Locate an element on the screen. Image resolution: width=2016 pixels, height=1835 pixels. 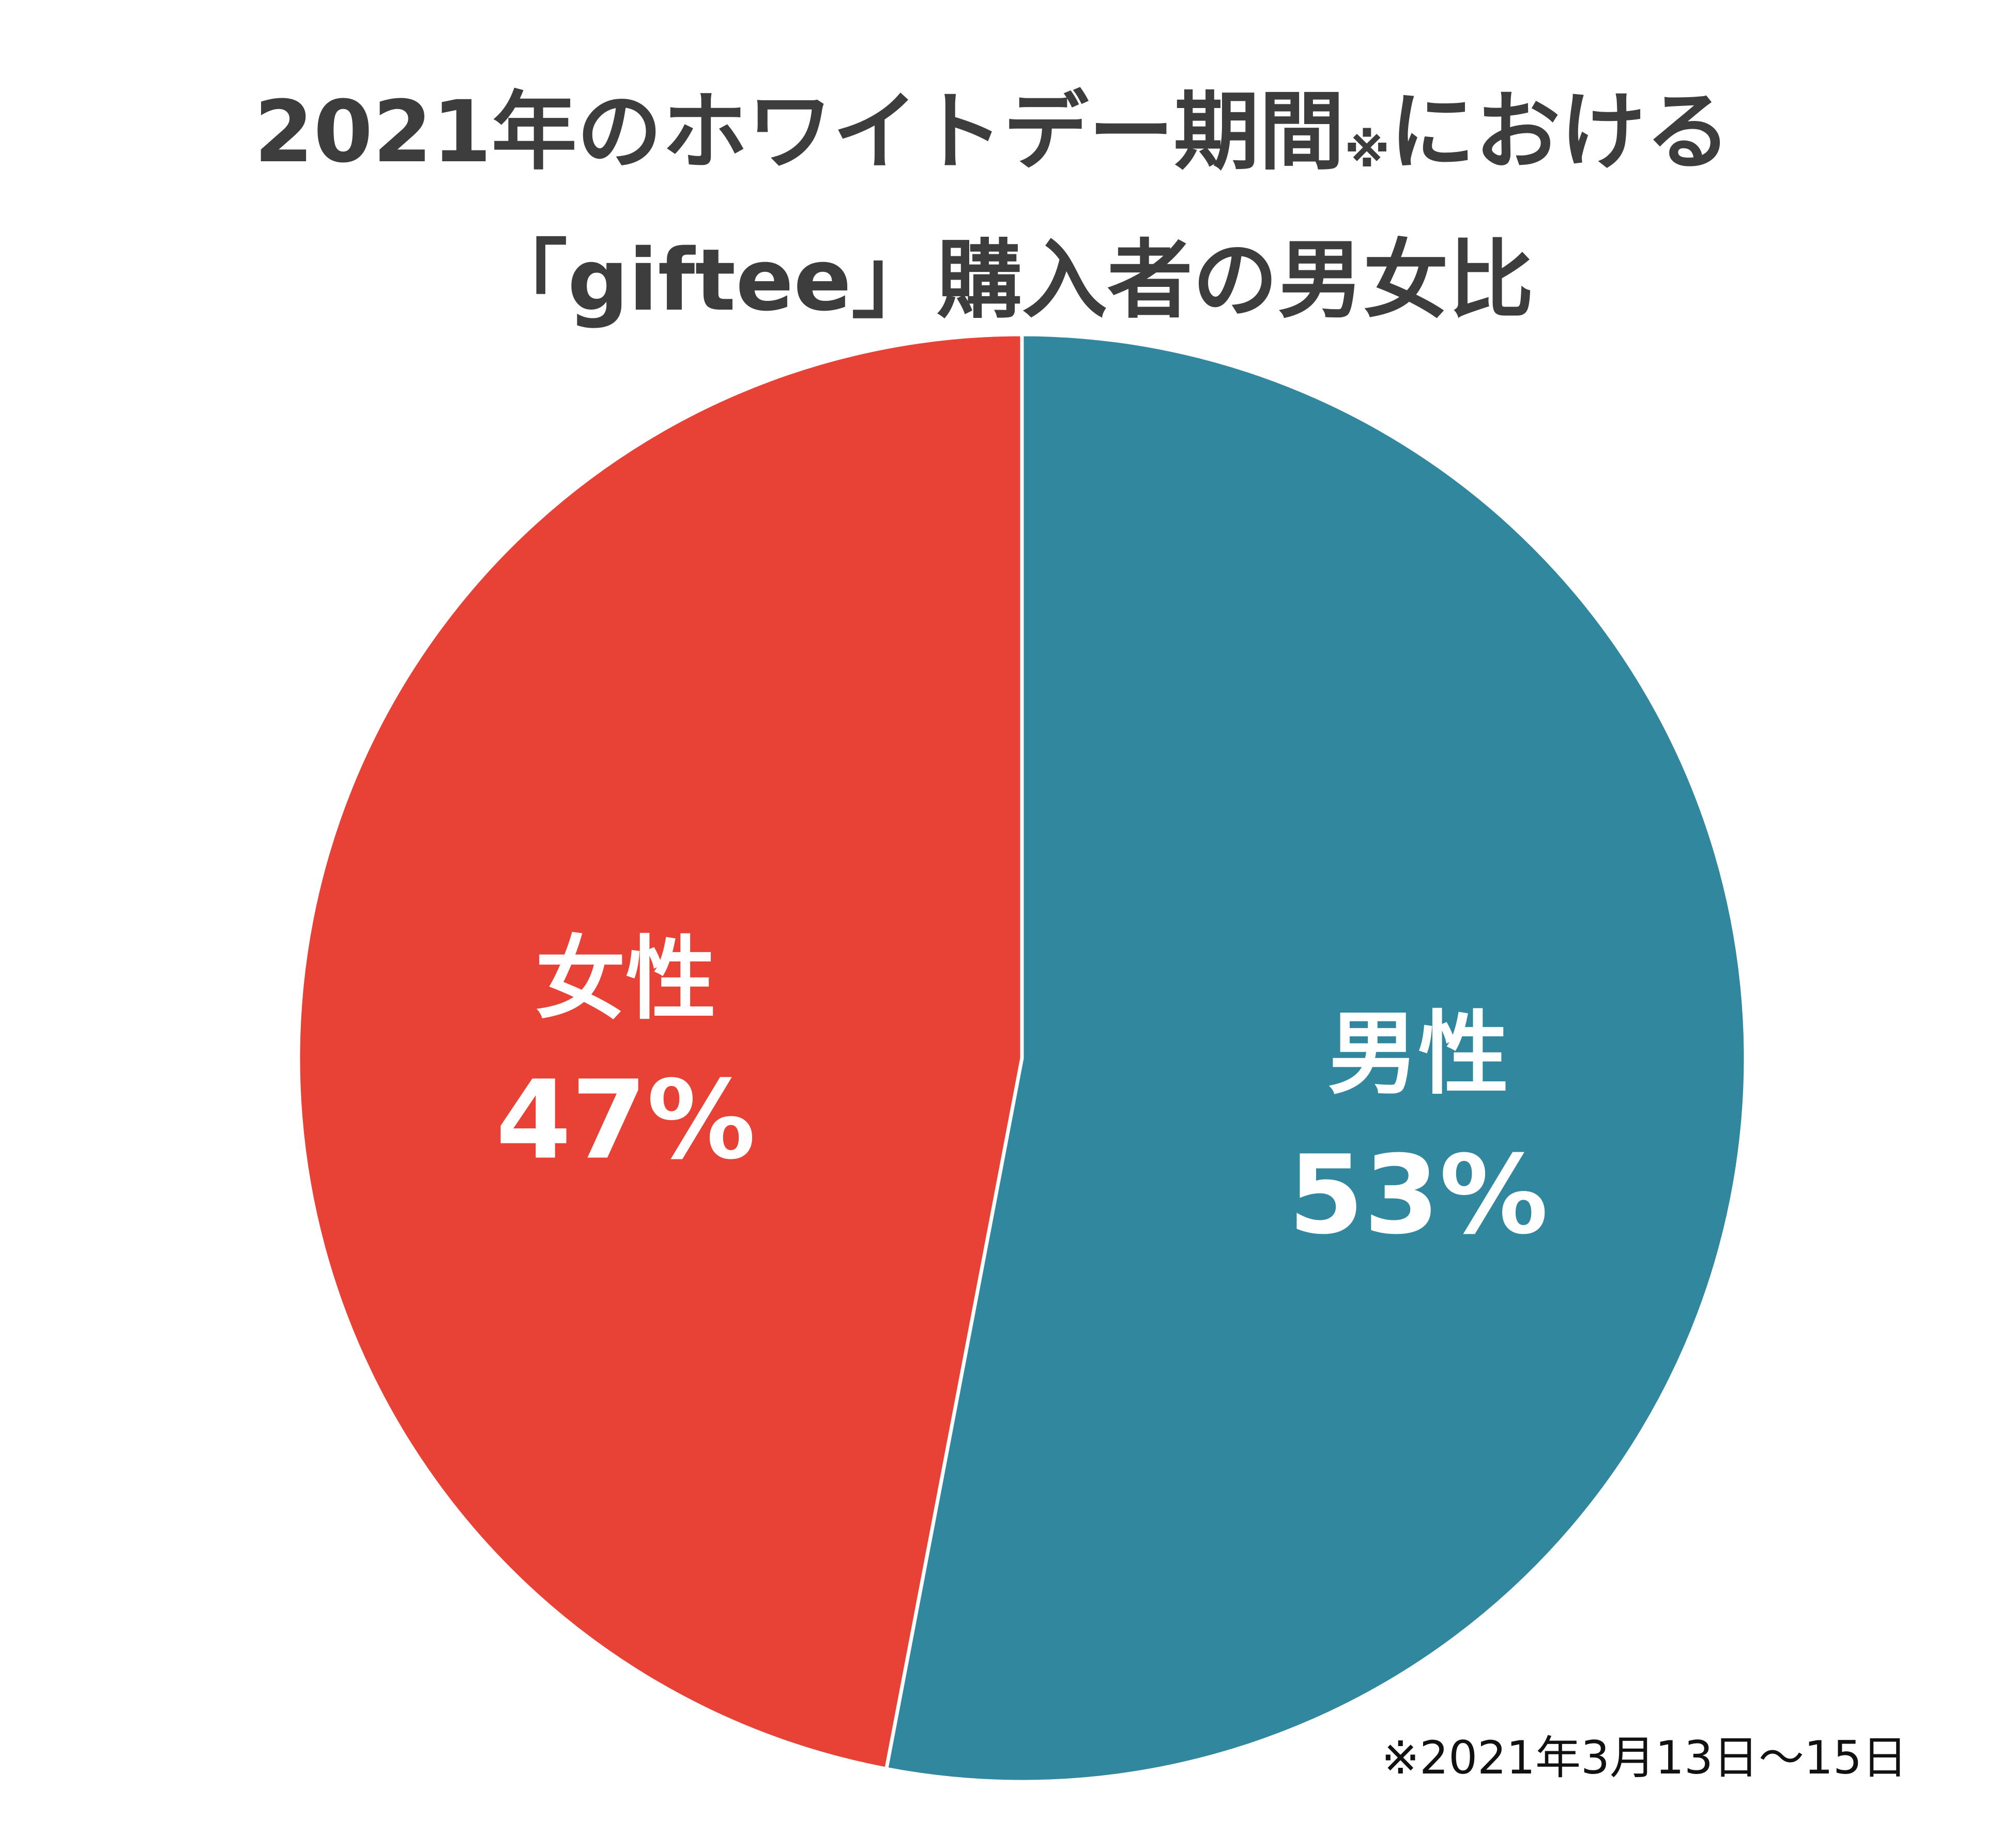
chart-title-line-2: 「giftee」購入者の男女比 is located at coordinates (1008, 280).